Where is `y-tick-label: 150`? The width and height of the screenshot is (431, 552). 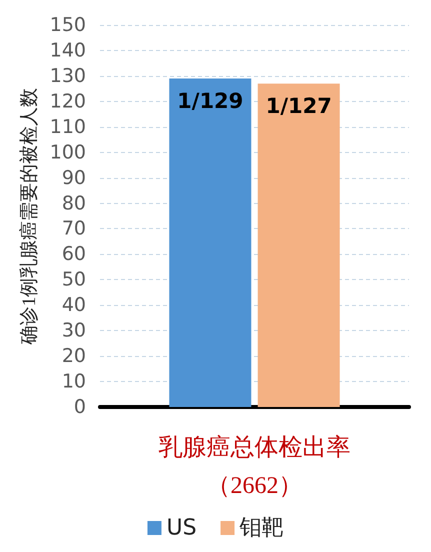
y-tick-label: 150 is located at coordinates (68, 25).